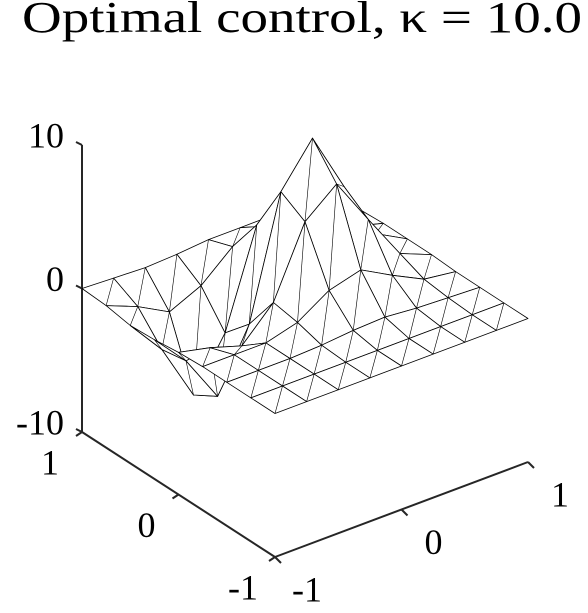  Describe the element at coordinates (302, 21) in the screenshot. I see `chart-title: Optimal control, κ = 10.0` at that location.